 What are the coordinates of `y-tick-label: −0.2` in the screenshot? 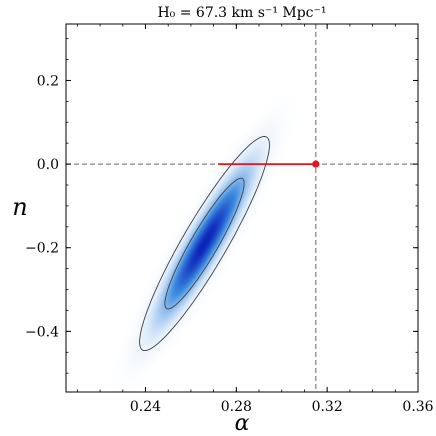 It's located at (42, 249).